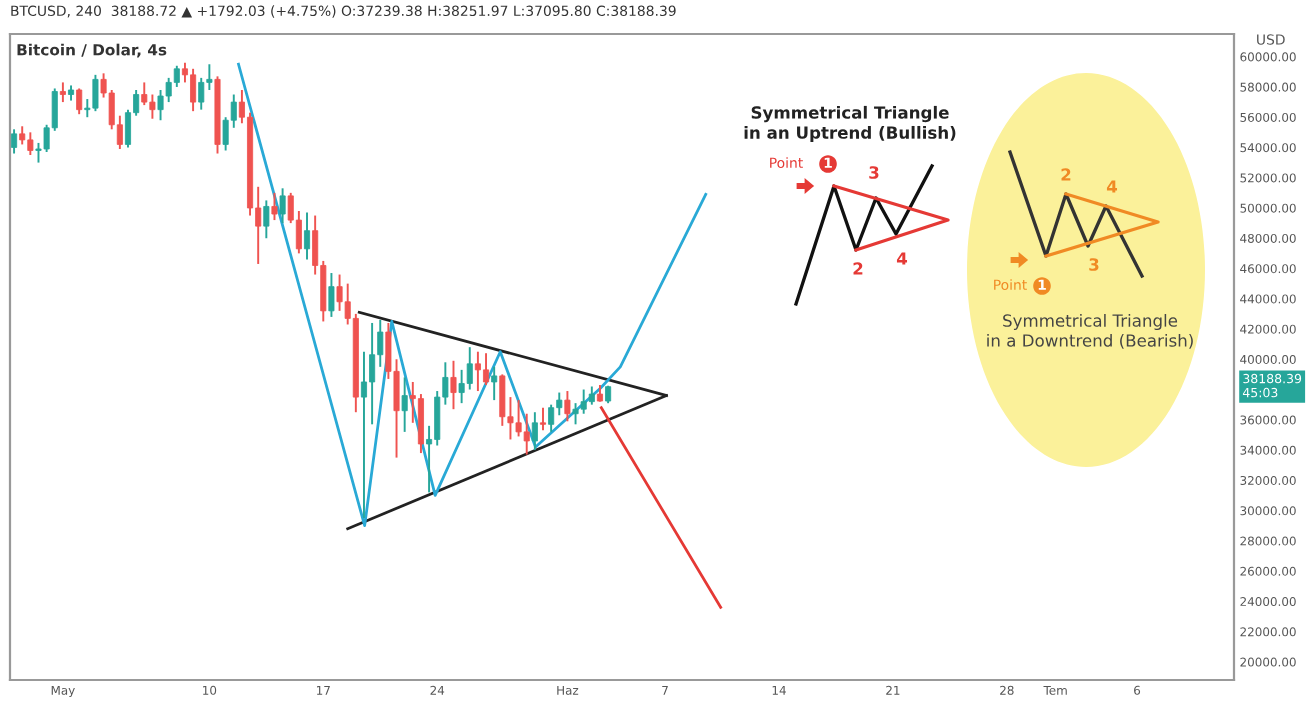 Image resolution: width=1308 pixels, height=712 pixels. I want to click on annotation: Symmetrical Triangle in a Downtrend (Bearish), so click(1090, 331).